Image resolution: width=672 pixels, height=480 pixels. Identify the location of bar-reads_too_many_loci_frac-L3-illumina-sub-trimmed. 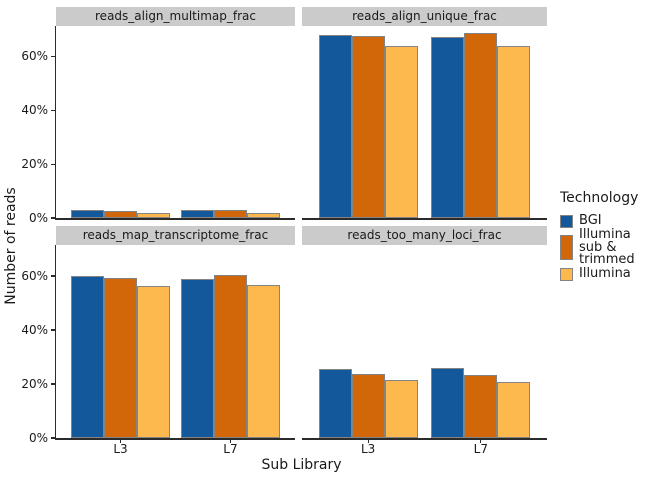
(368, 406).